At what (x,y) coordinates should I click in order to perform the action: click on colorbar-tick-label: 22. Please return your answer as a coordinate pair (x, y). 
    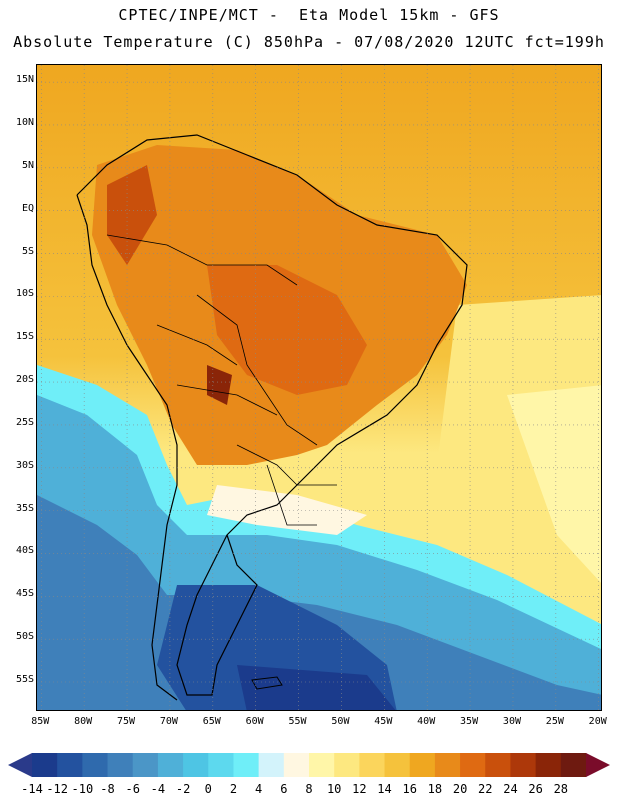
    Looking at the image, I should click on (485, 789).